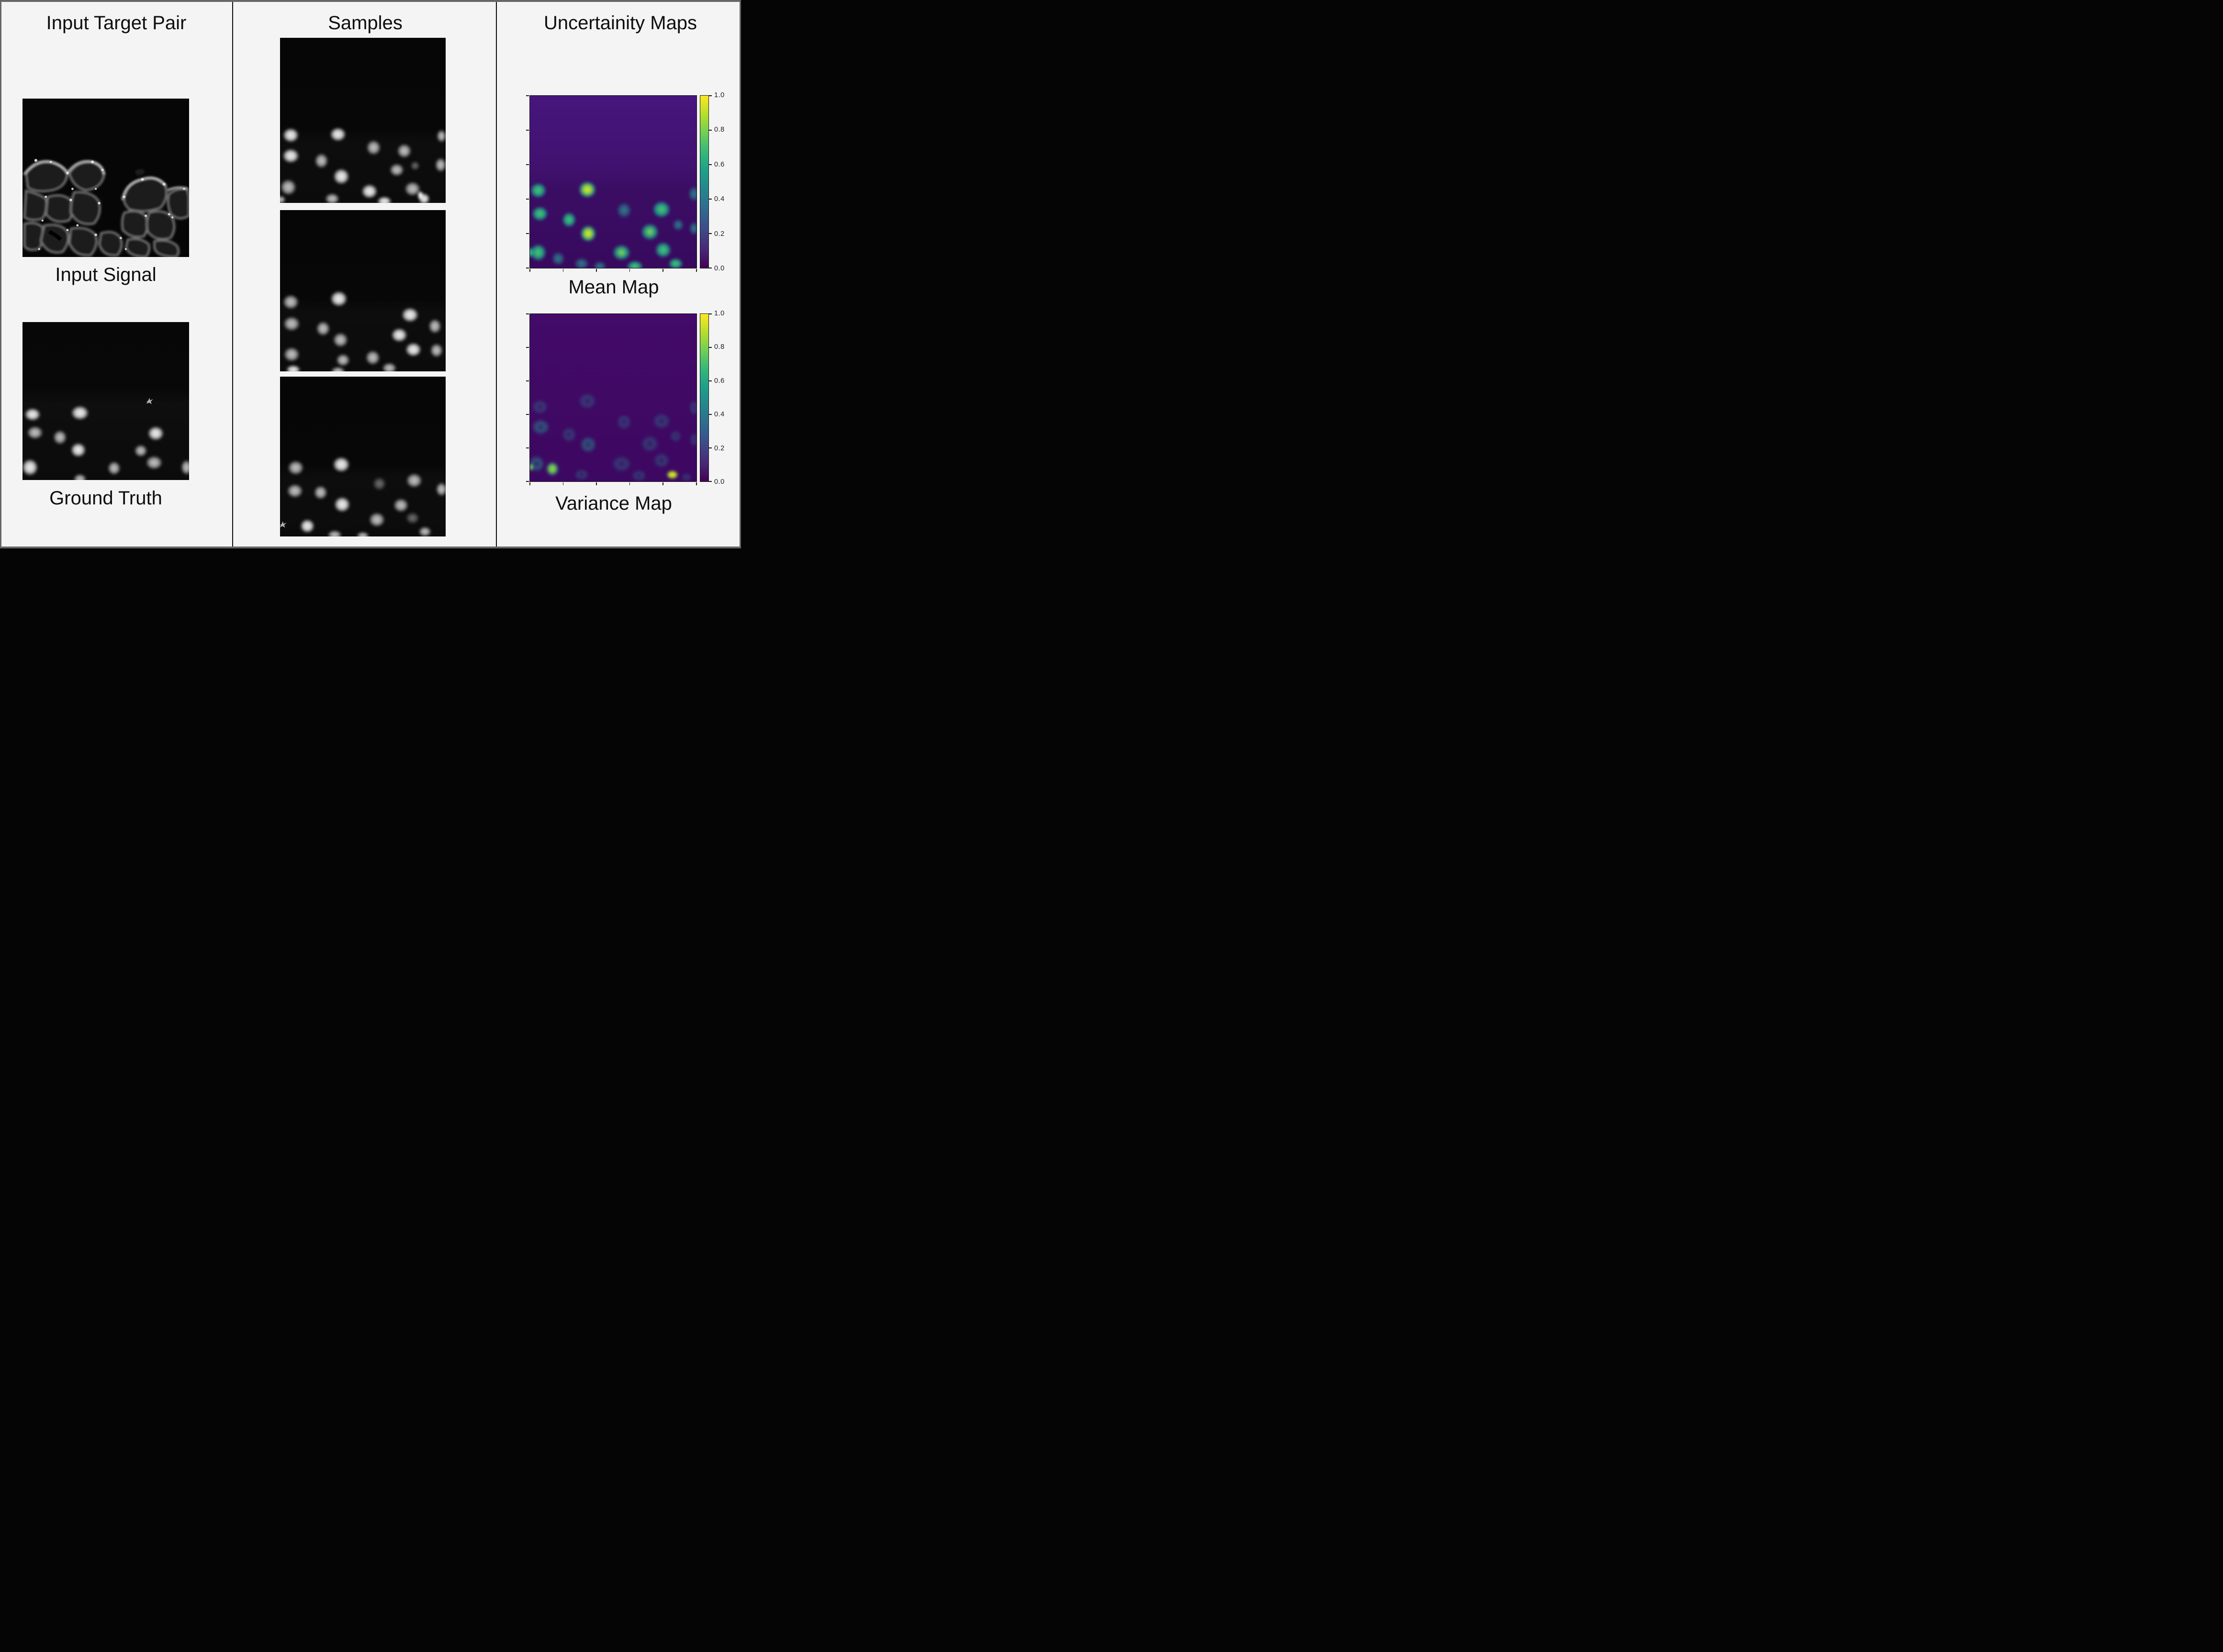 The image size is (2223, 1652). What do you see at coordinates (106, 401) in the screenshot?
I see `ground-truth-image` at bounding box center [106, 401].